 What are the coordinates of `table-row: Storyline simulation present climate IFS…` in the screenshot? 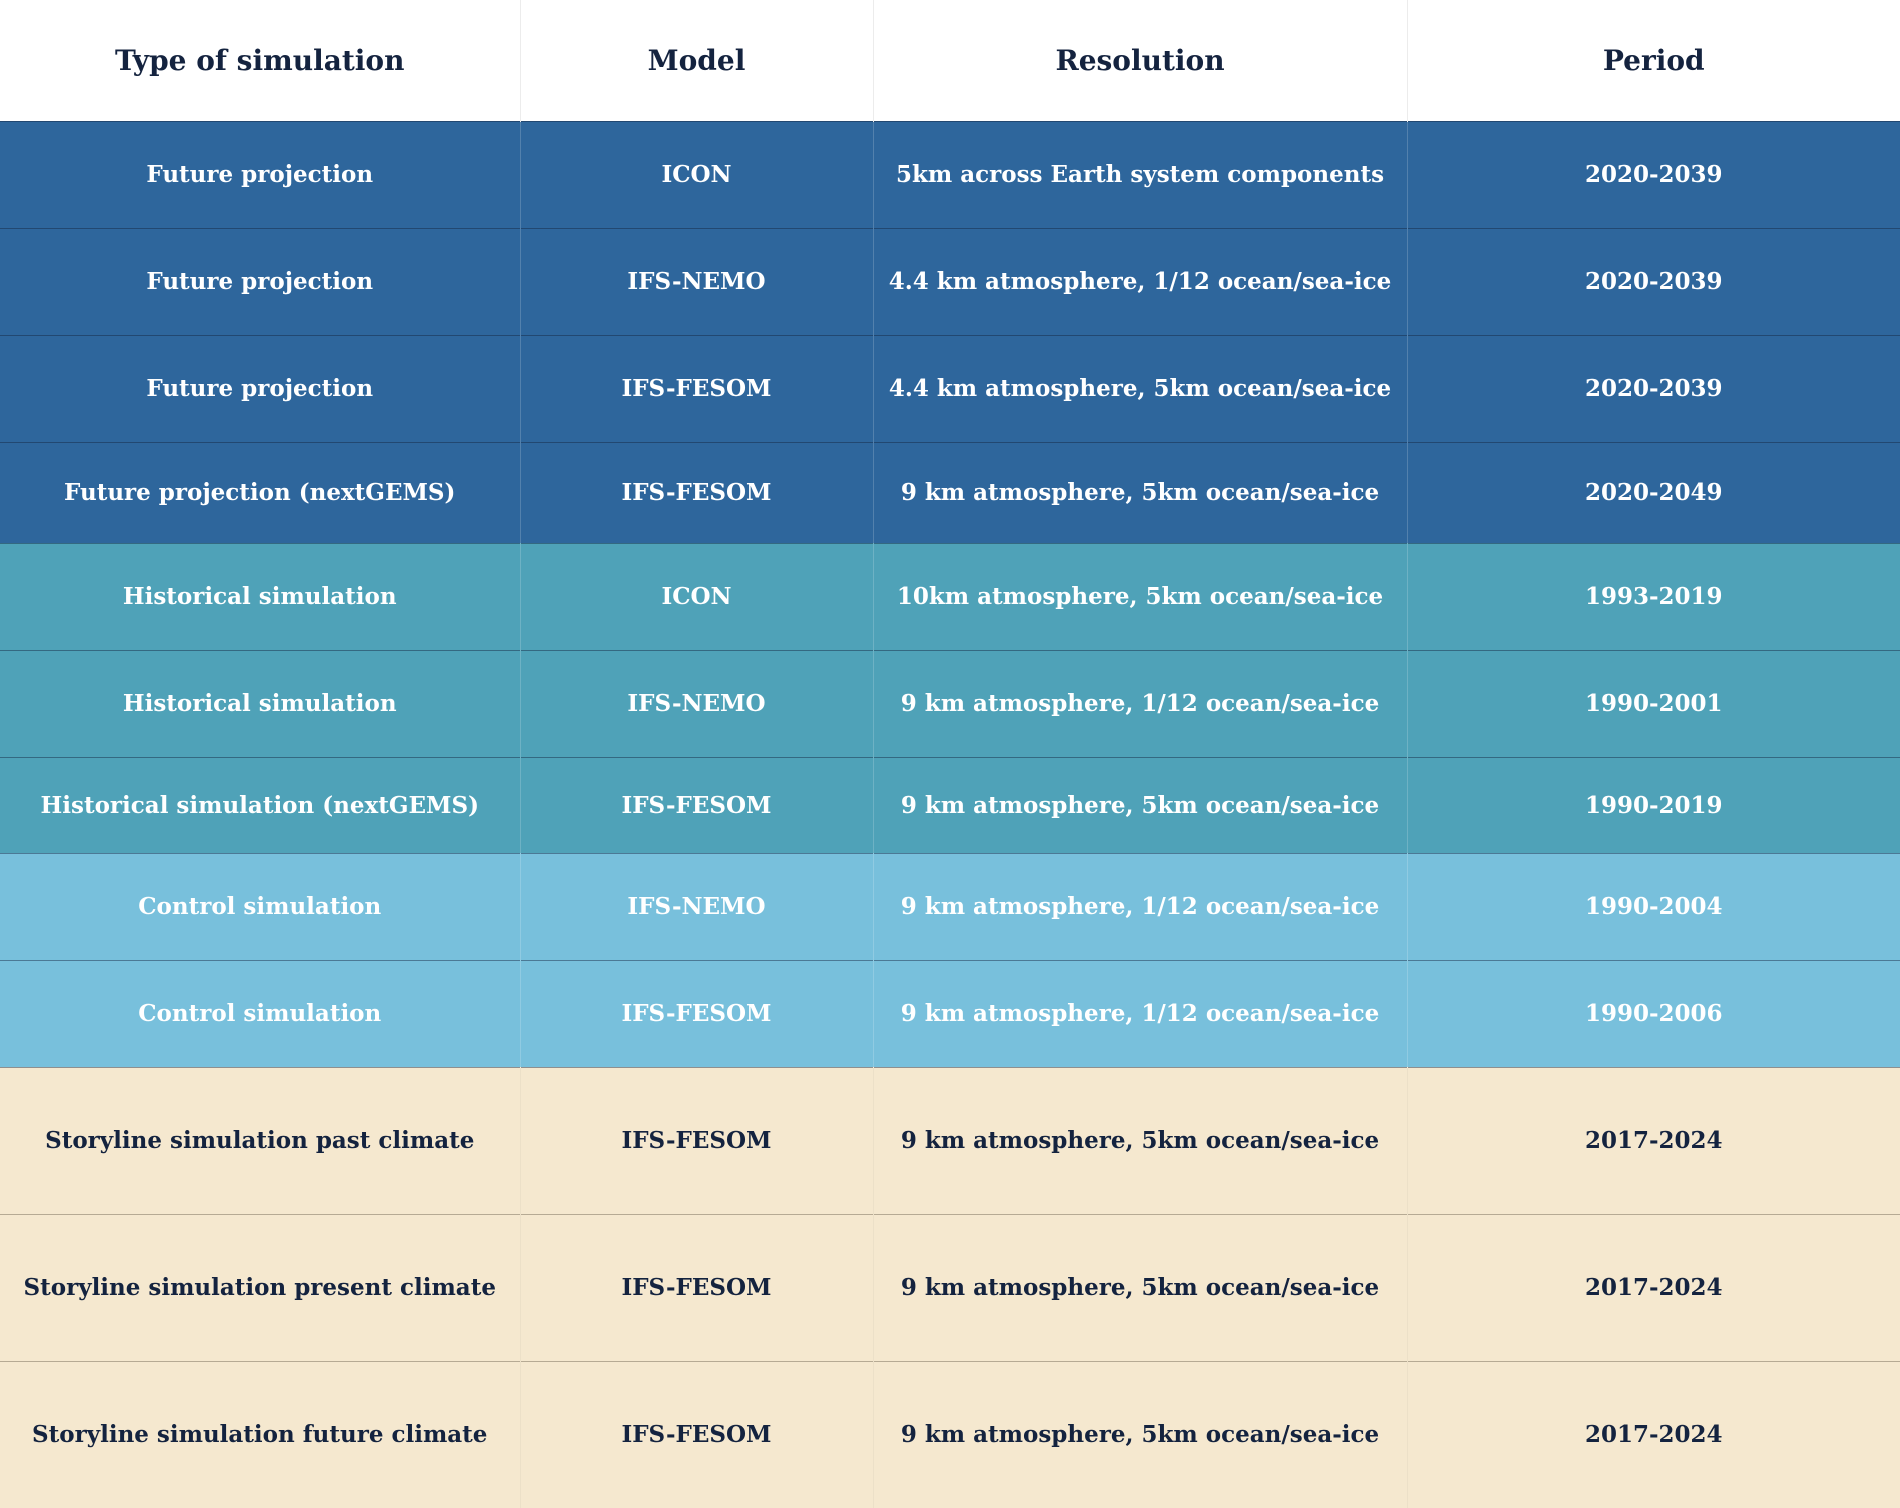 It's located at (950, 1287).